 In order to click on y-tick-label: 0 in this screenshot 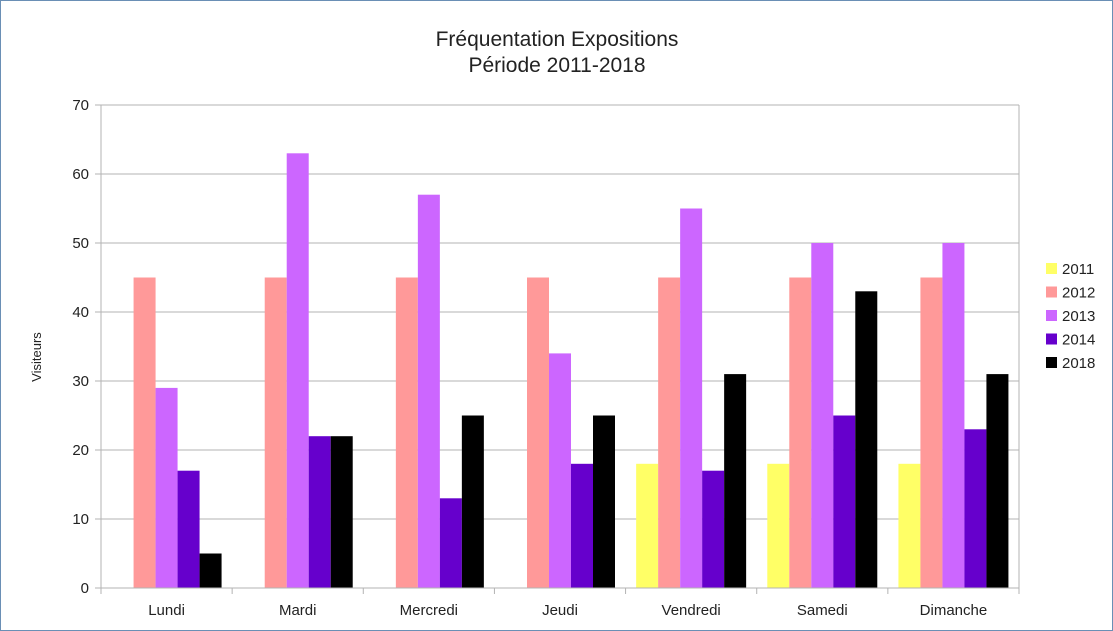, I will do `click(85, 588)`.